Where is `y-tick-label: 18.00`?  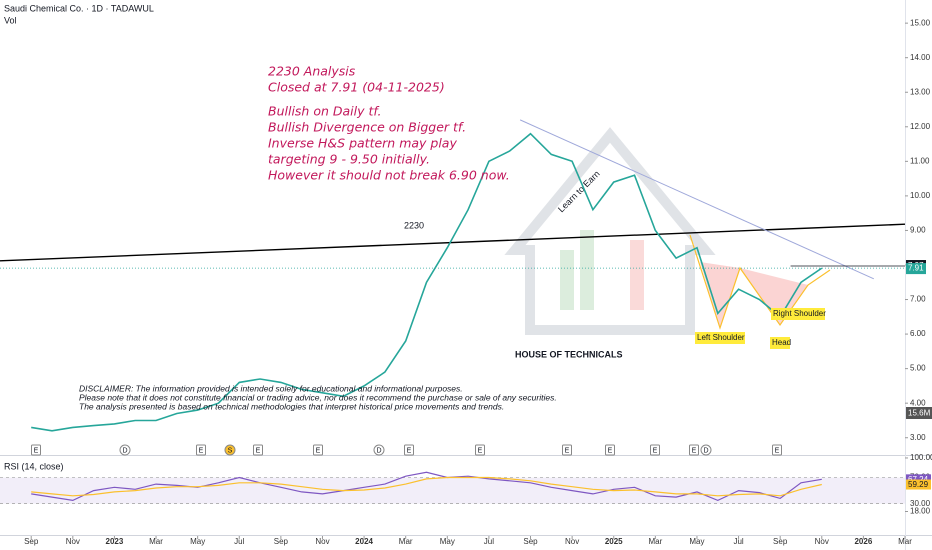
y-tick-label: 18.00 is located at coordinates (920, 511).